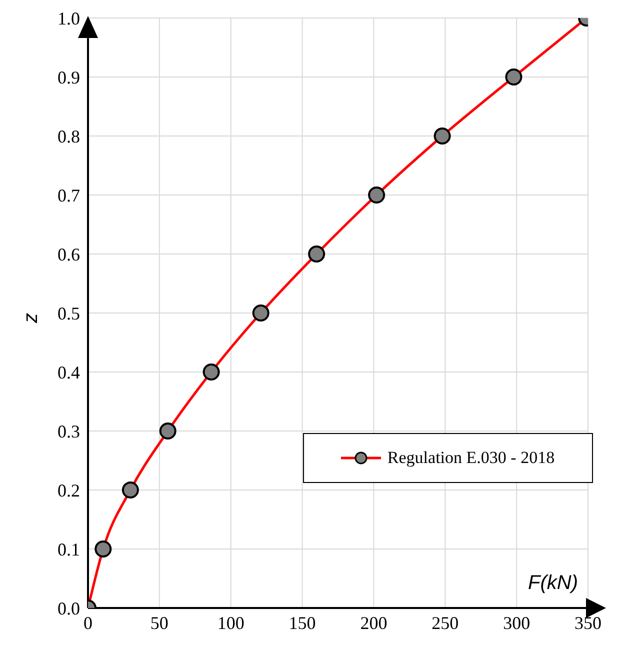 This screenshot has height=665, width=636. I want to click on y-tick-label: 0.6, so click(69, 254).